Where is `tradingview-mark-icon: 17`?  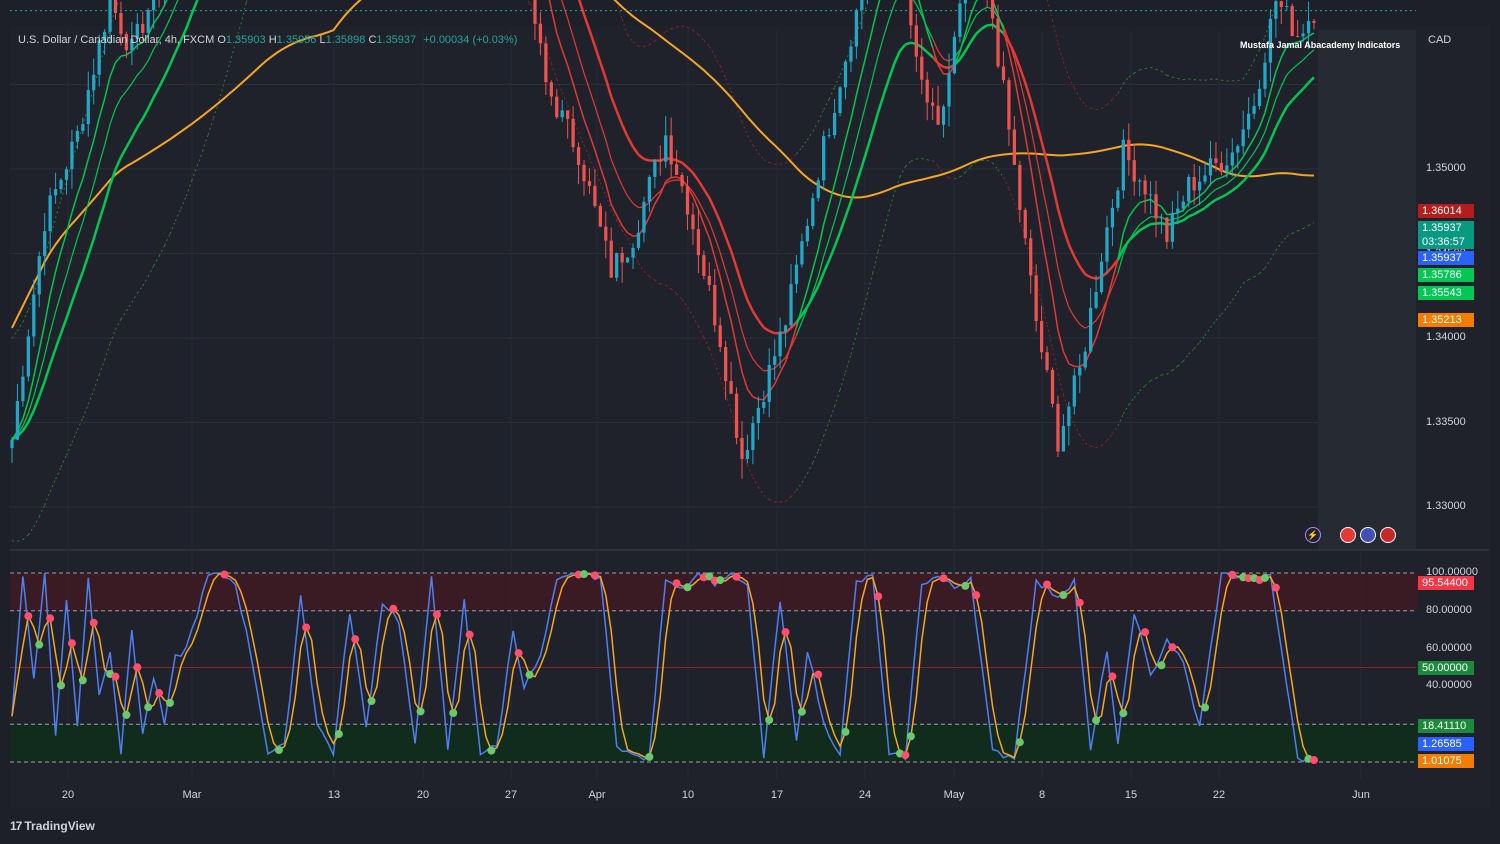 tradingview-mark-icon: 17 is located at coordinates (16, 826).